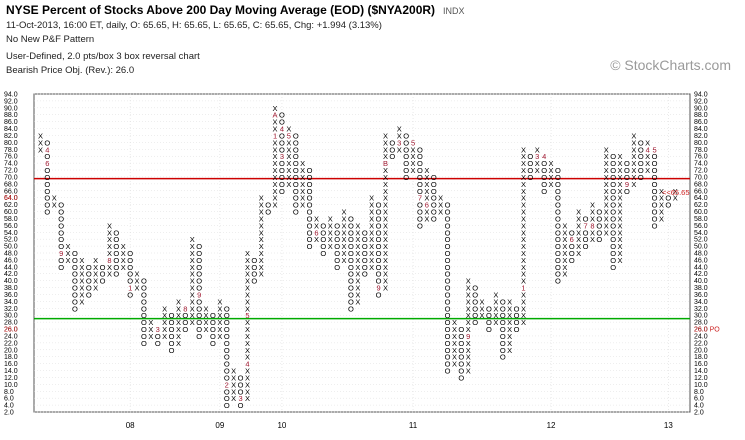 This screenshot has width=745, height=440. What do you see at coordinates (219, 425) in the screenshot?
I see `year-label: 09` at bounding box center [219, 425].